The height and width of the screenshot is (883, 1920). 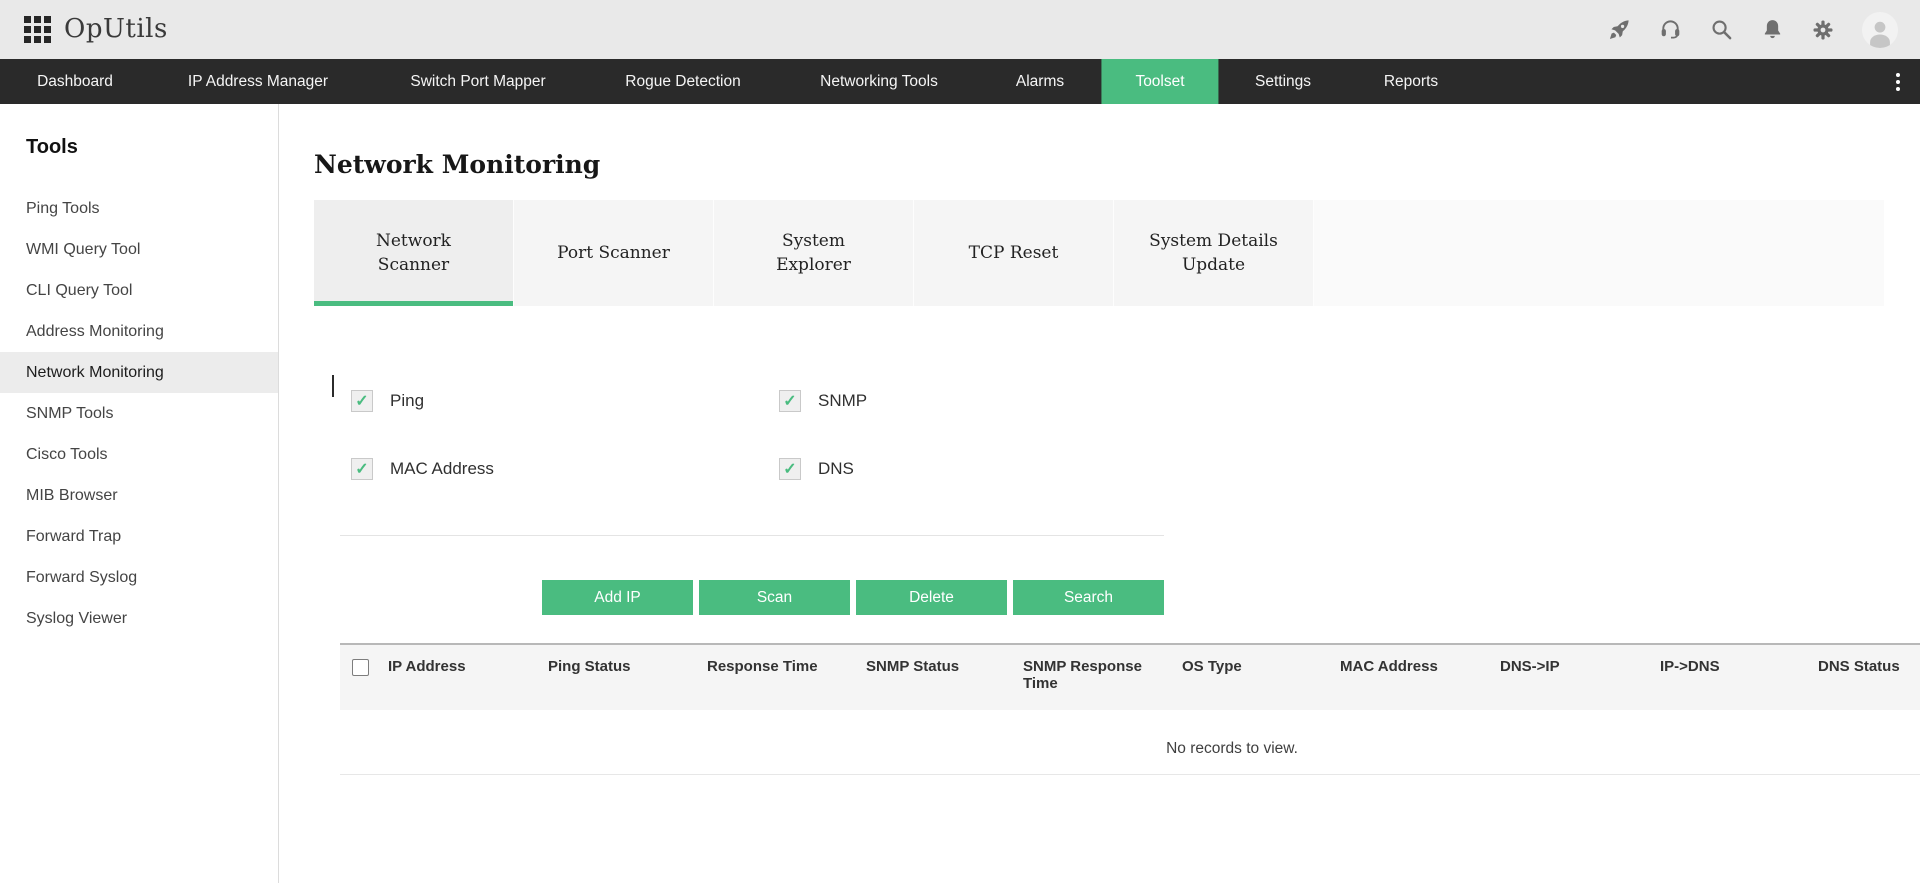 I want to click on dns-checkbox-label: DNS, so click(x=836, y=468).